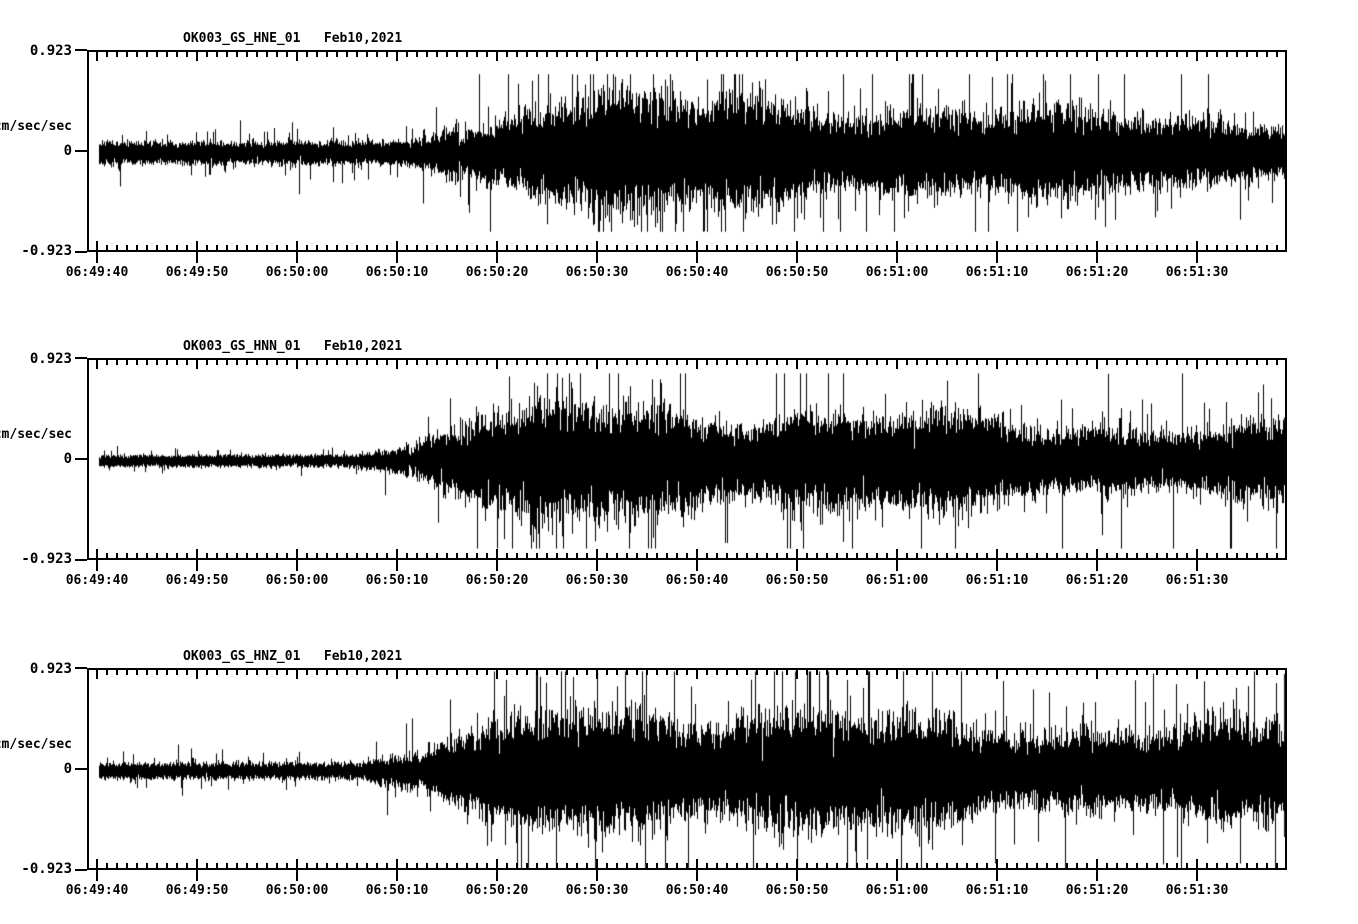 The image size is (1358, 924). Describe the element at coordinates (36, 126) in the screenshot. I see `y-axis-unit-label-hne: cm/sec/sec` at that location.